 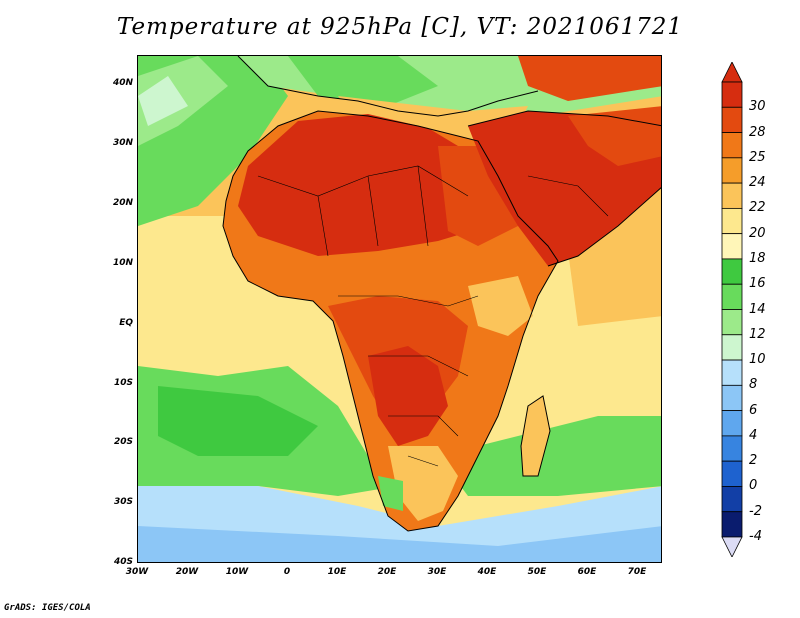 What do you see at coordinates (757, 208) in the screenshot?
I see `colorbar-label: 22` at bounding box center [757, 208].